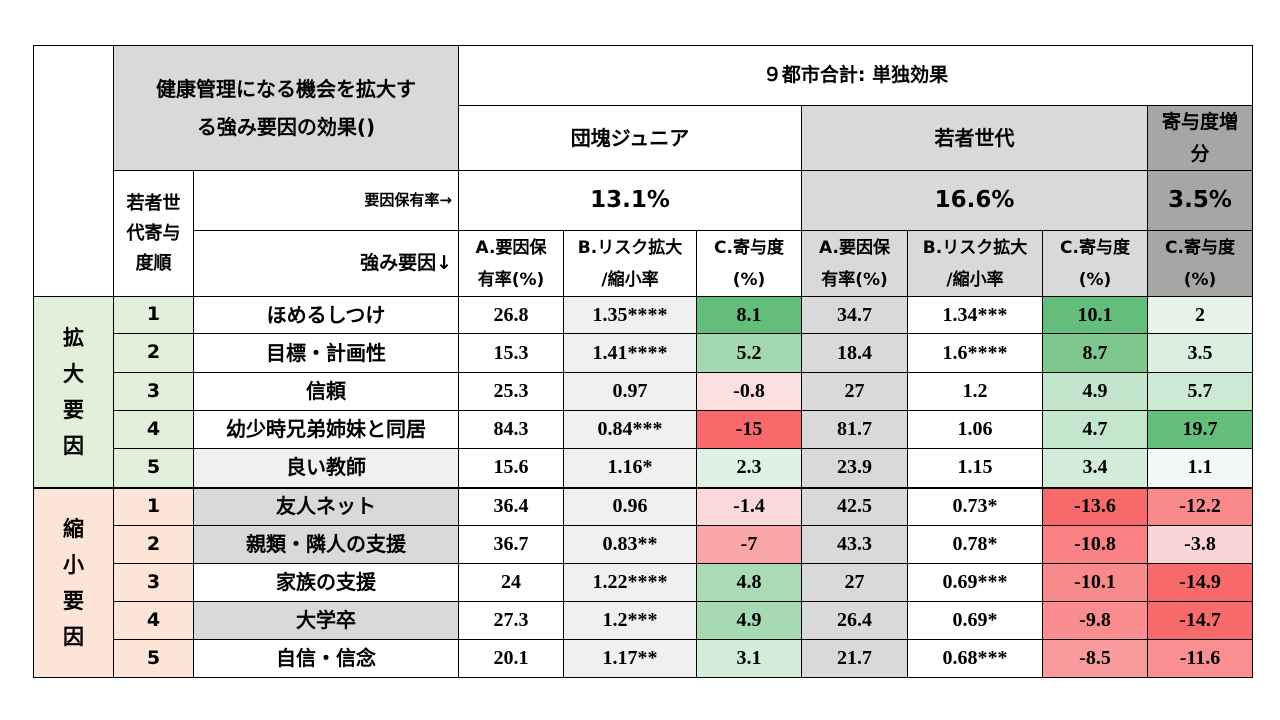 Image resolution: width=1280 pixels, height=720 pixels. I want to click on group-contribution-increase: 寄与度増 分, so click(1200, 138).